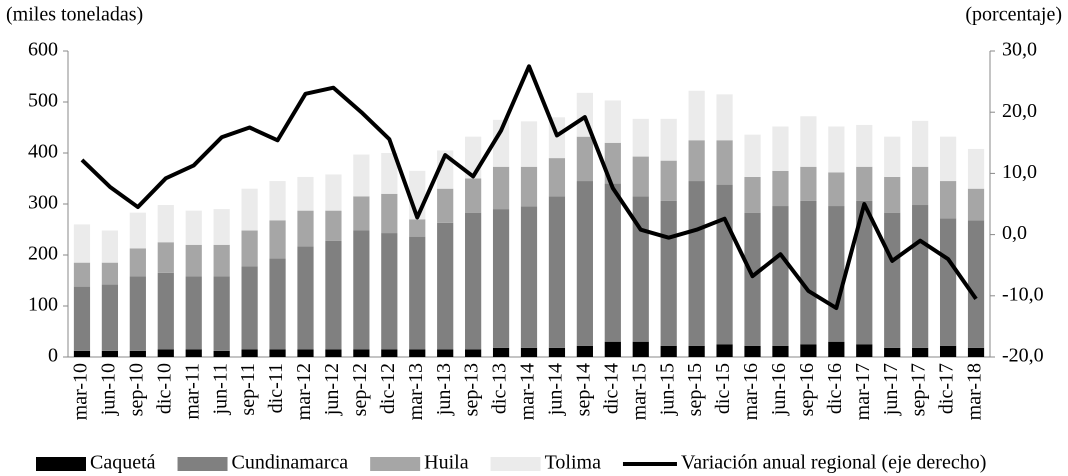  Describe the element at coordinates (1014, 233) in the screenshot. I see `y2-tick-label: 0,0` at that location.